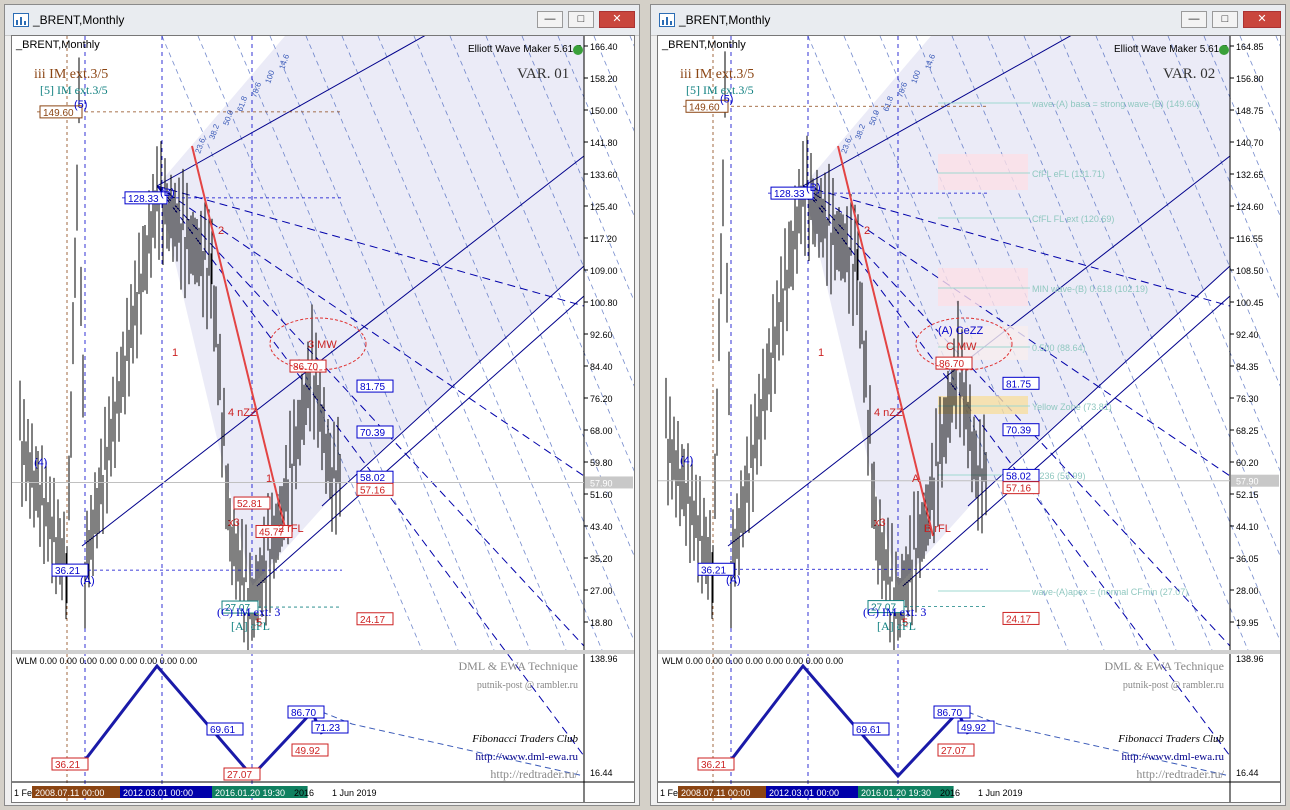 The width and height of the screenshot is (1290, 810). Describe the element at coordinates (950, 793) in the screenshot. I see `time-axis-label: 2016` at that location.